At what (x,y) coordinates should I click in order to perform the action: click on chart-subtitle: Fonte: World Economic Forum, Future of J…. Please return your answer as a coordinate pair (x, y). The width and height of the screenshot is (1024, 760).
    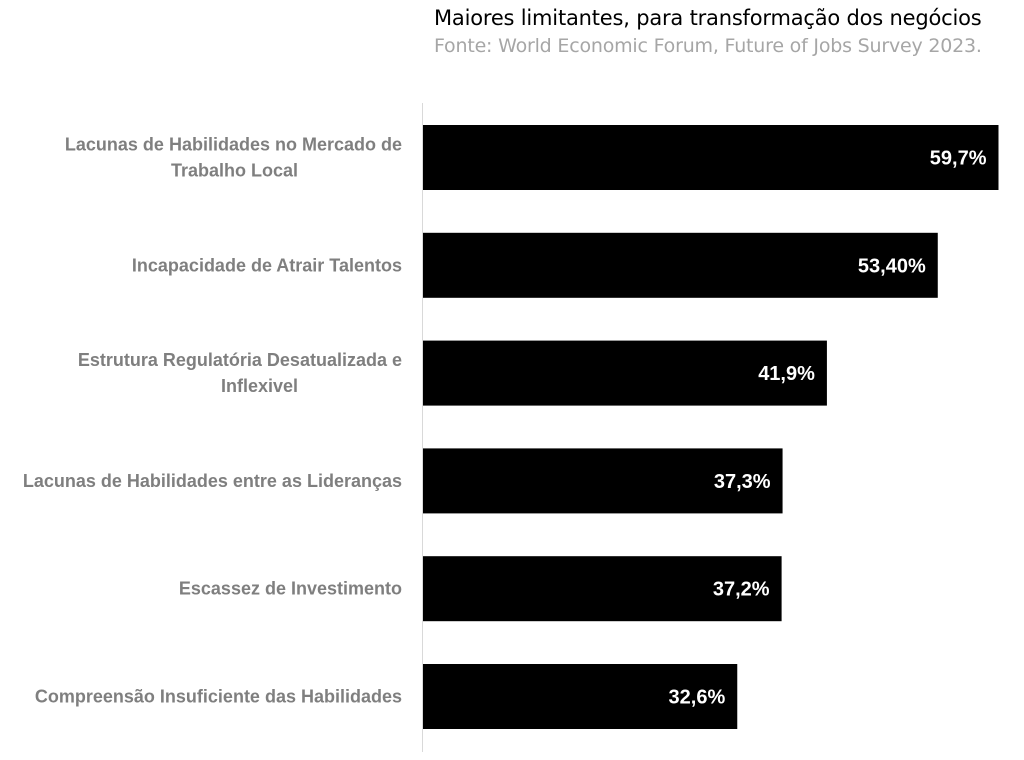
    Looking at the image, I should click on (708, 46).